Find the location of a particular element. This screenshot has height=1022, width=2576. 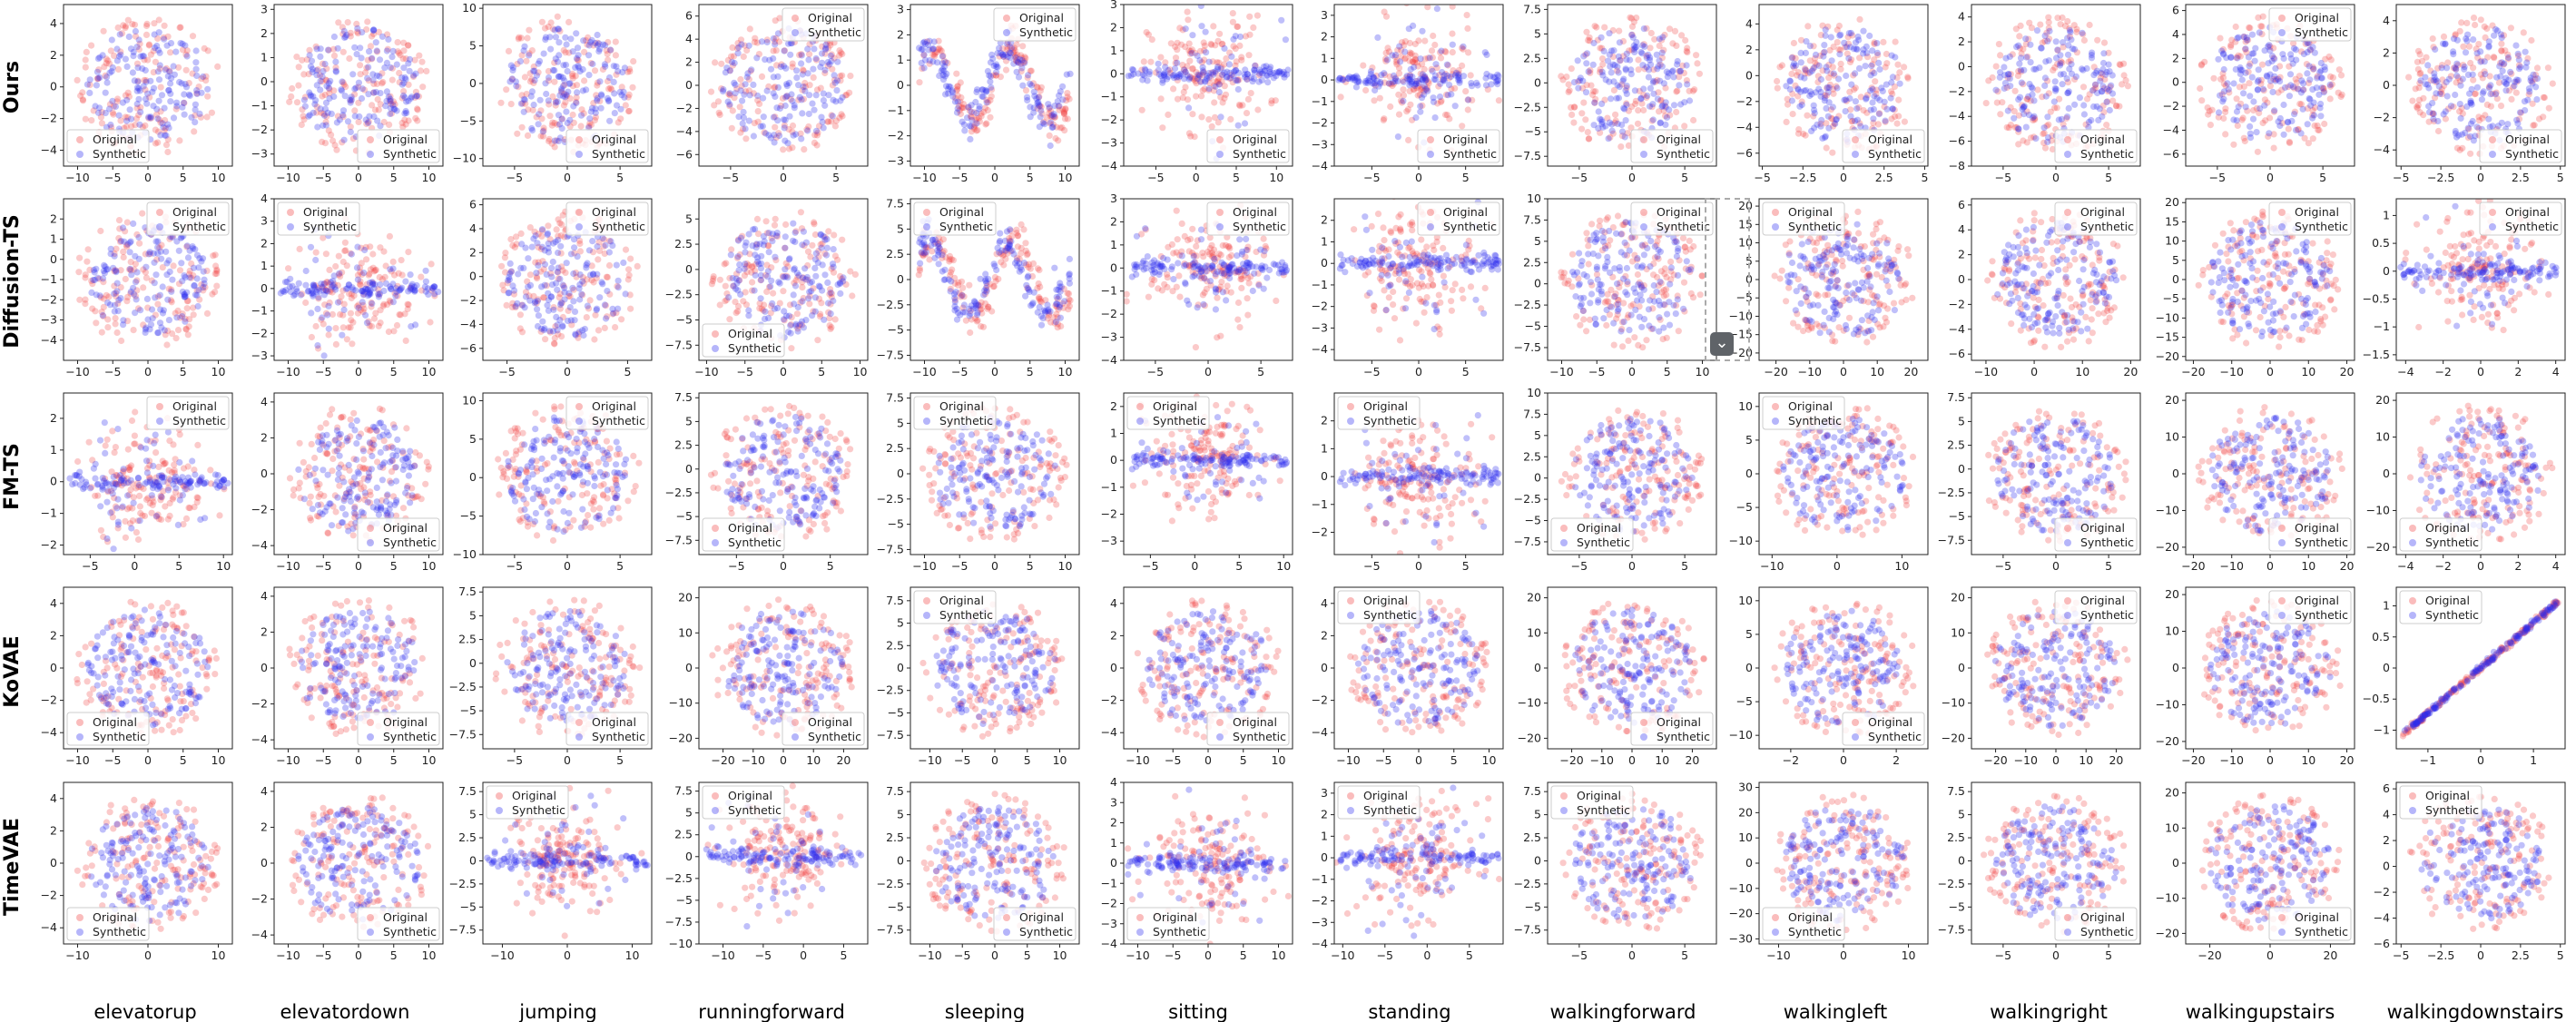

legend-synthetic-label: Synthetic is located at coordinates (2532, 154).